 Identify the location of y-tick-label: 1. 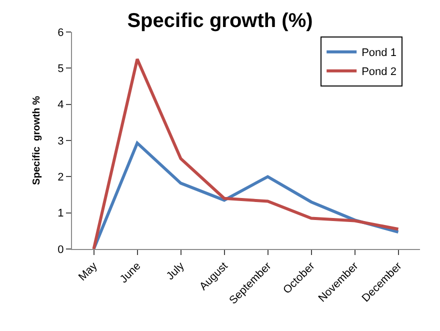
(61, 214).